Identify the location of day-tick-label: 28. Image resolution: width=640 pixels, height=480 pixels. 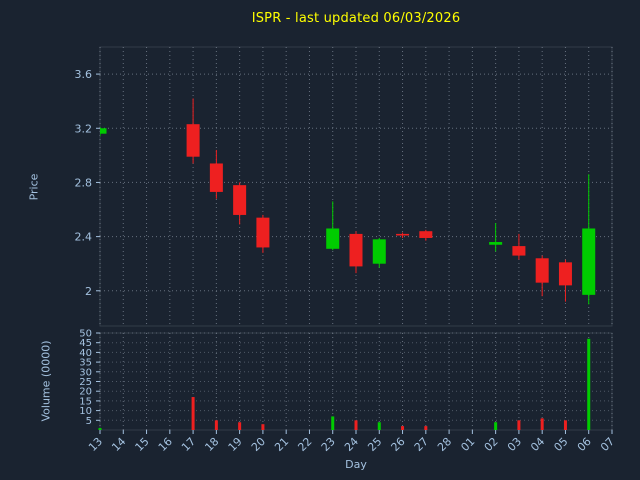
(444, 444).